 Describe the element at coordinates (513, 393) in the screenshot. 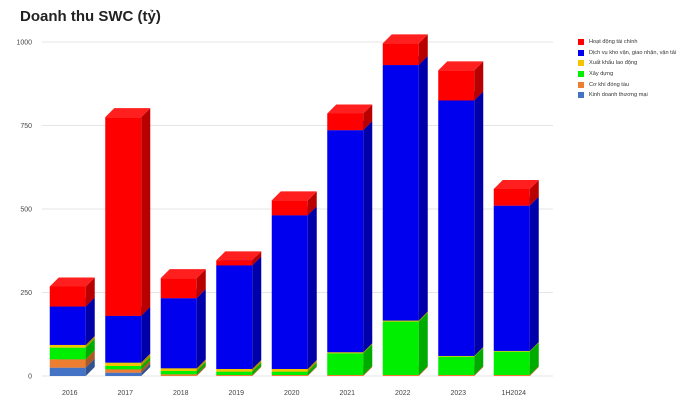

I see `x-tick-label: 1H2024` at that location.